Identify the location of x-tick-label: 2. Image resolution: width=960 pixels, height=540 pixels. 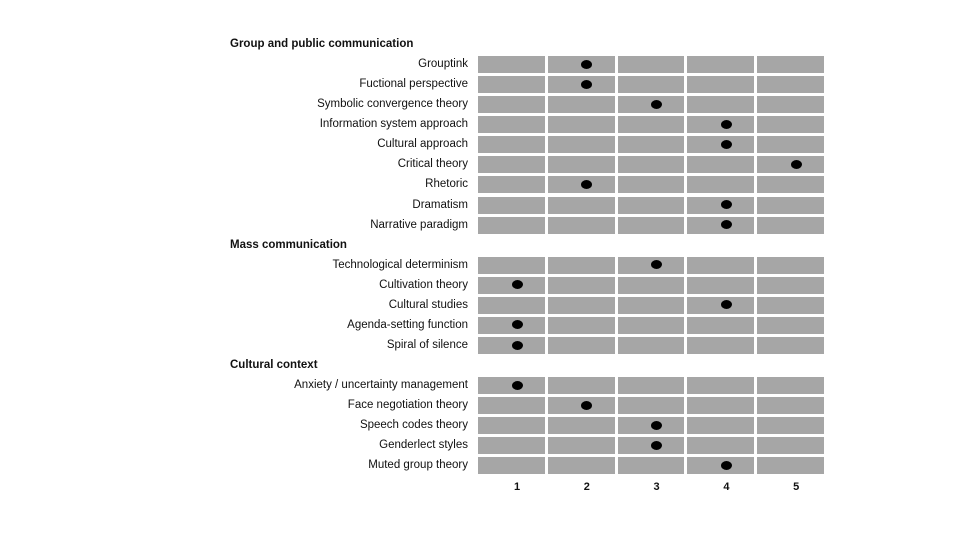
(586, 486).